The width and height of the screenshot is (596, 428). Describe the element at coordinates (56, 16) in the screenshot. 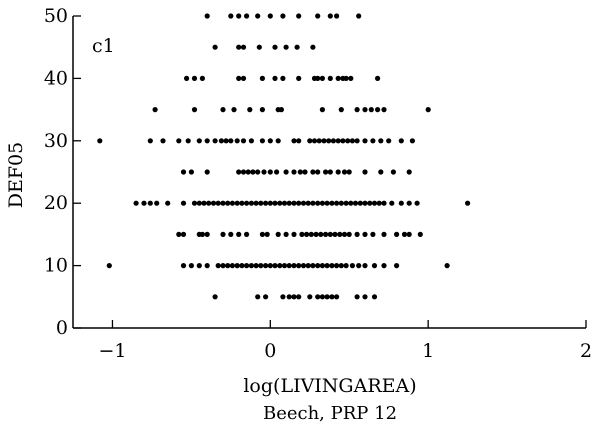

I see `y-tick-label: 50` at that location.